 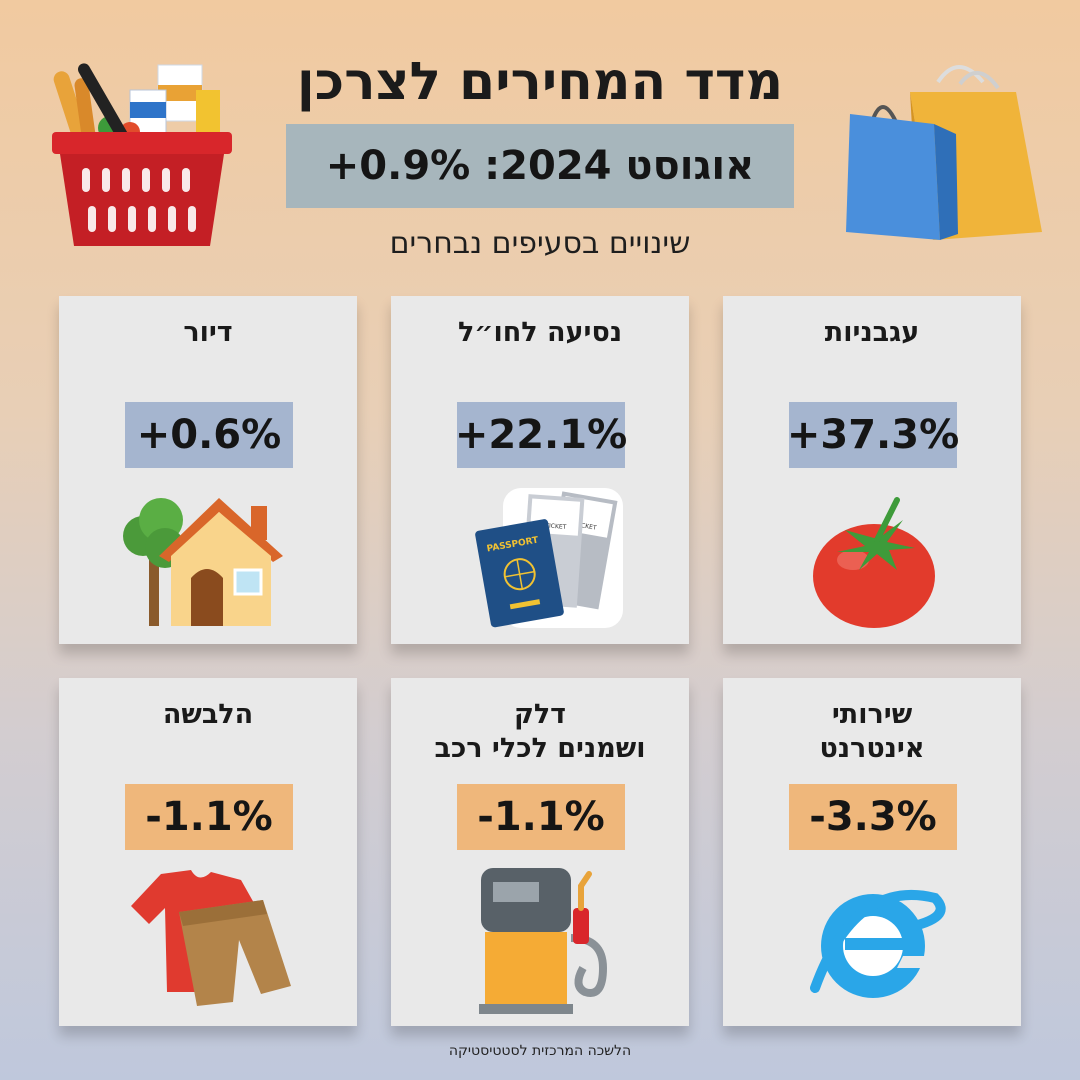 I want to click on fuel-pump-icon, so click(x=543, y=941).